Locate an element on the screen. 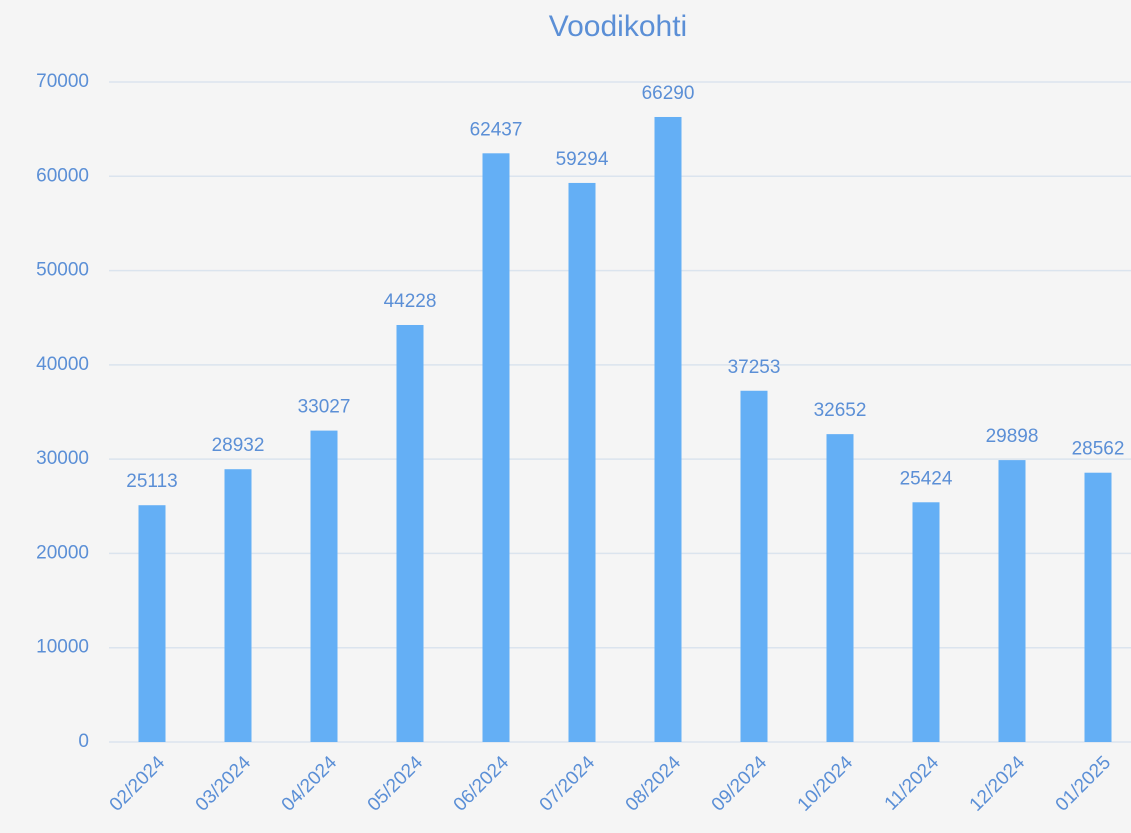 This screenshot has width=1131, height=833. x-tick-label: 02/2024 is located at coordinates (138, 784).